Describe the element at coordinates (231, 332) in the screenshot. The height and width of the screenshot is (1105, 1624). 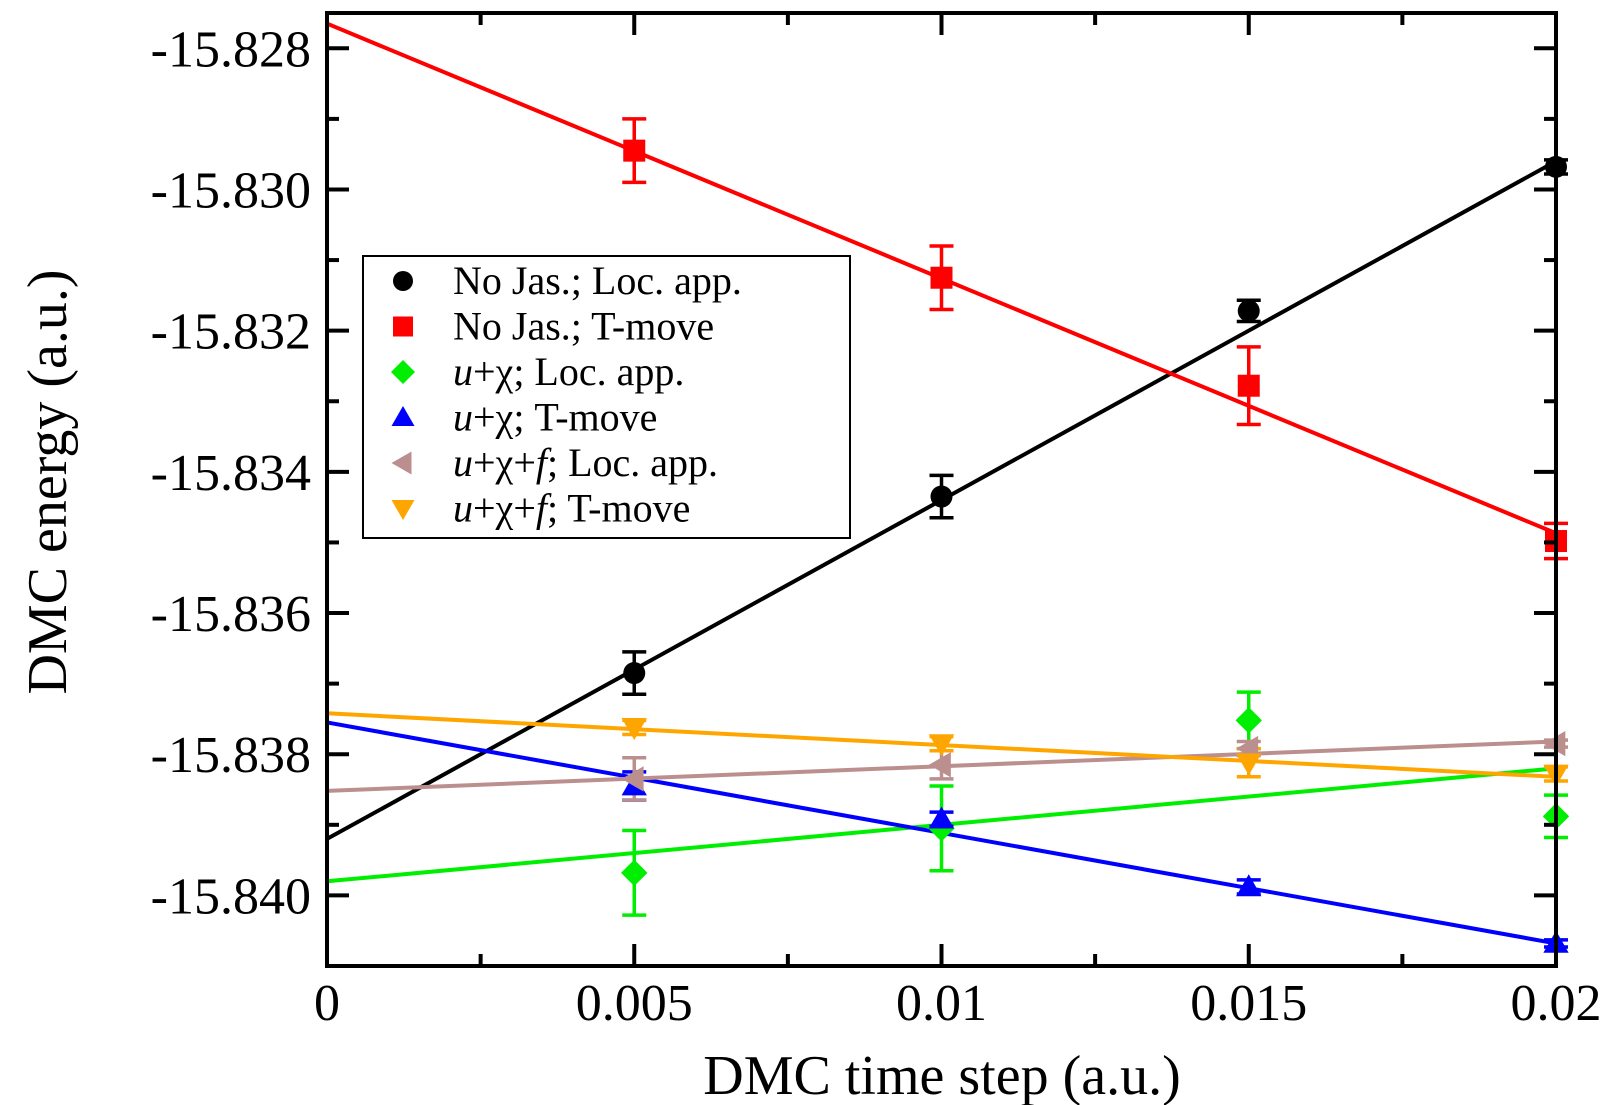
I see `y-tick-label: -15.832` at that location.